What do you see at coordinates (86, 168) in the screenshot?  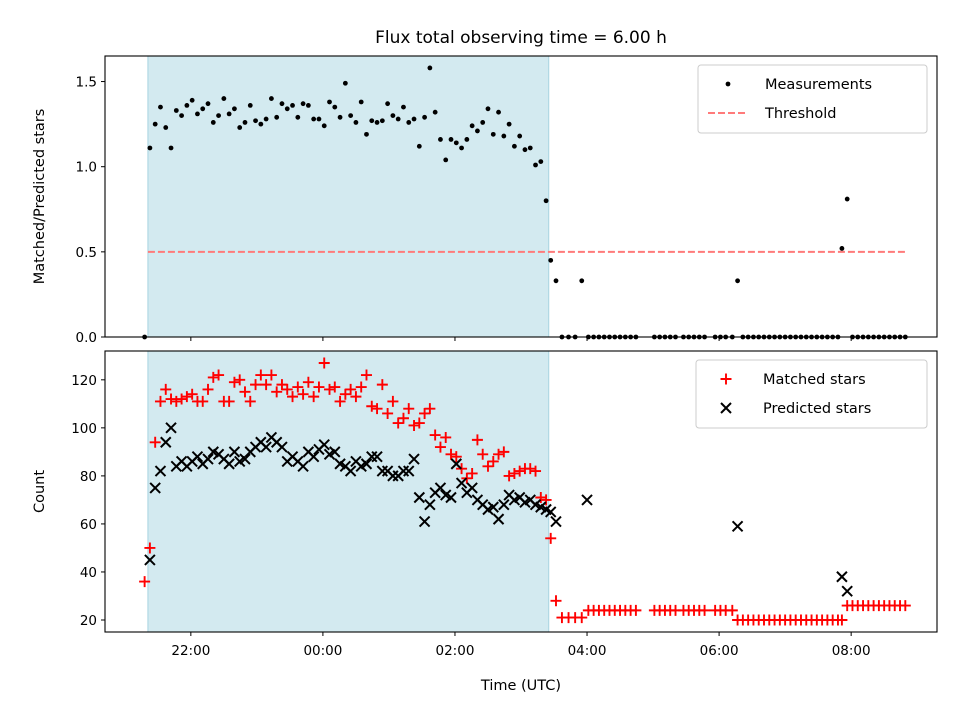 I see `y-tick-label: 1.0` at bounding box center [86, 168].